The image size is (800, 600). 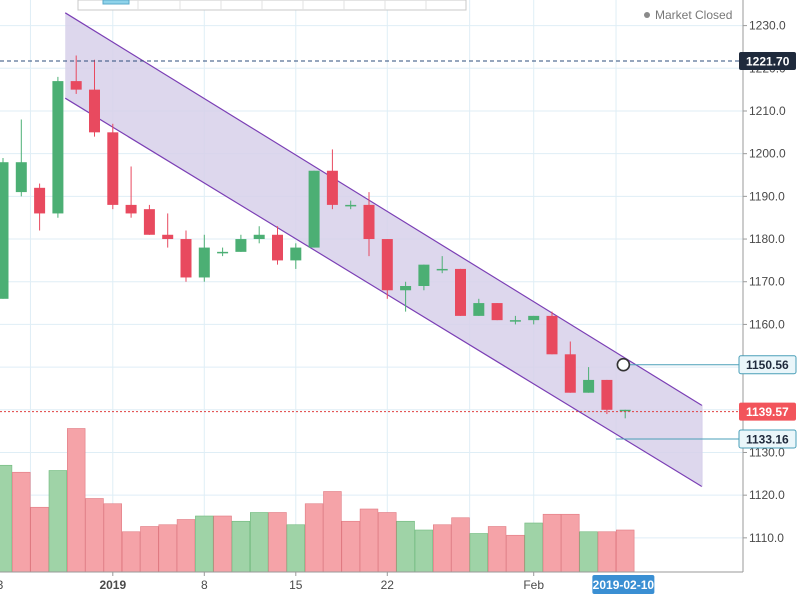 I want to click on x-tick-label: 23, so click(x=2, y=585).